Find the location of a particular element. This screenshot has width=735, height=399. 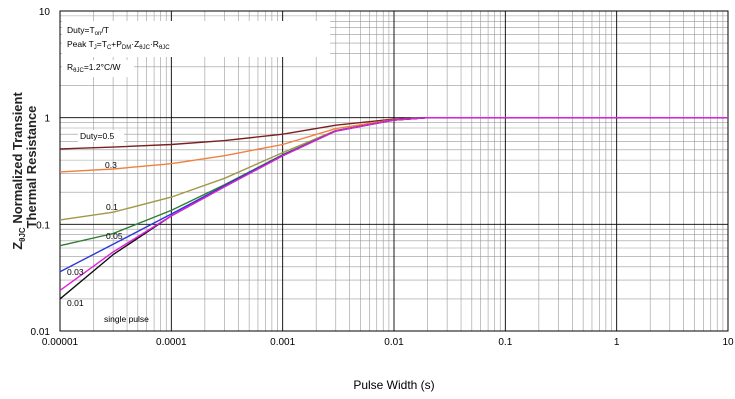

y-tick-label-0: 0.01 is located at coordinates (41, 332).